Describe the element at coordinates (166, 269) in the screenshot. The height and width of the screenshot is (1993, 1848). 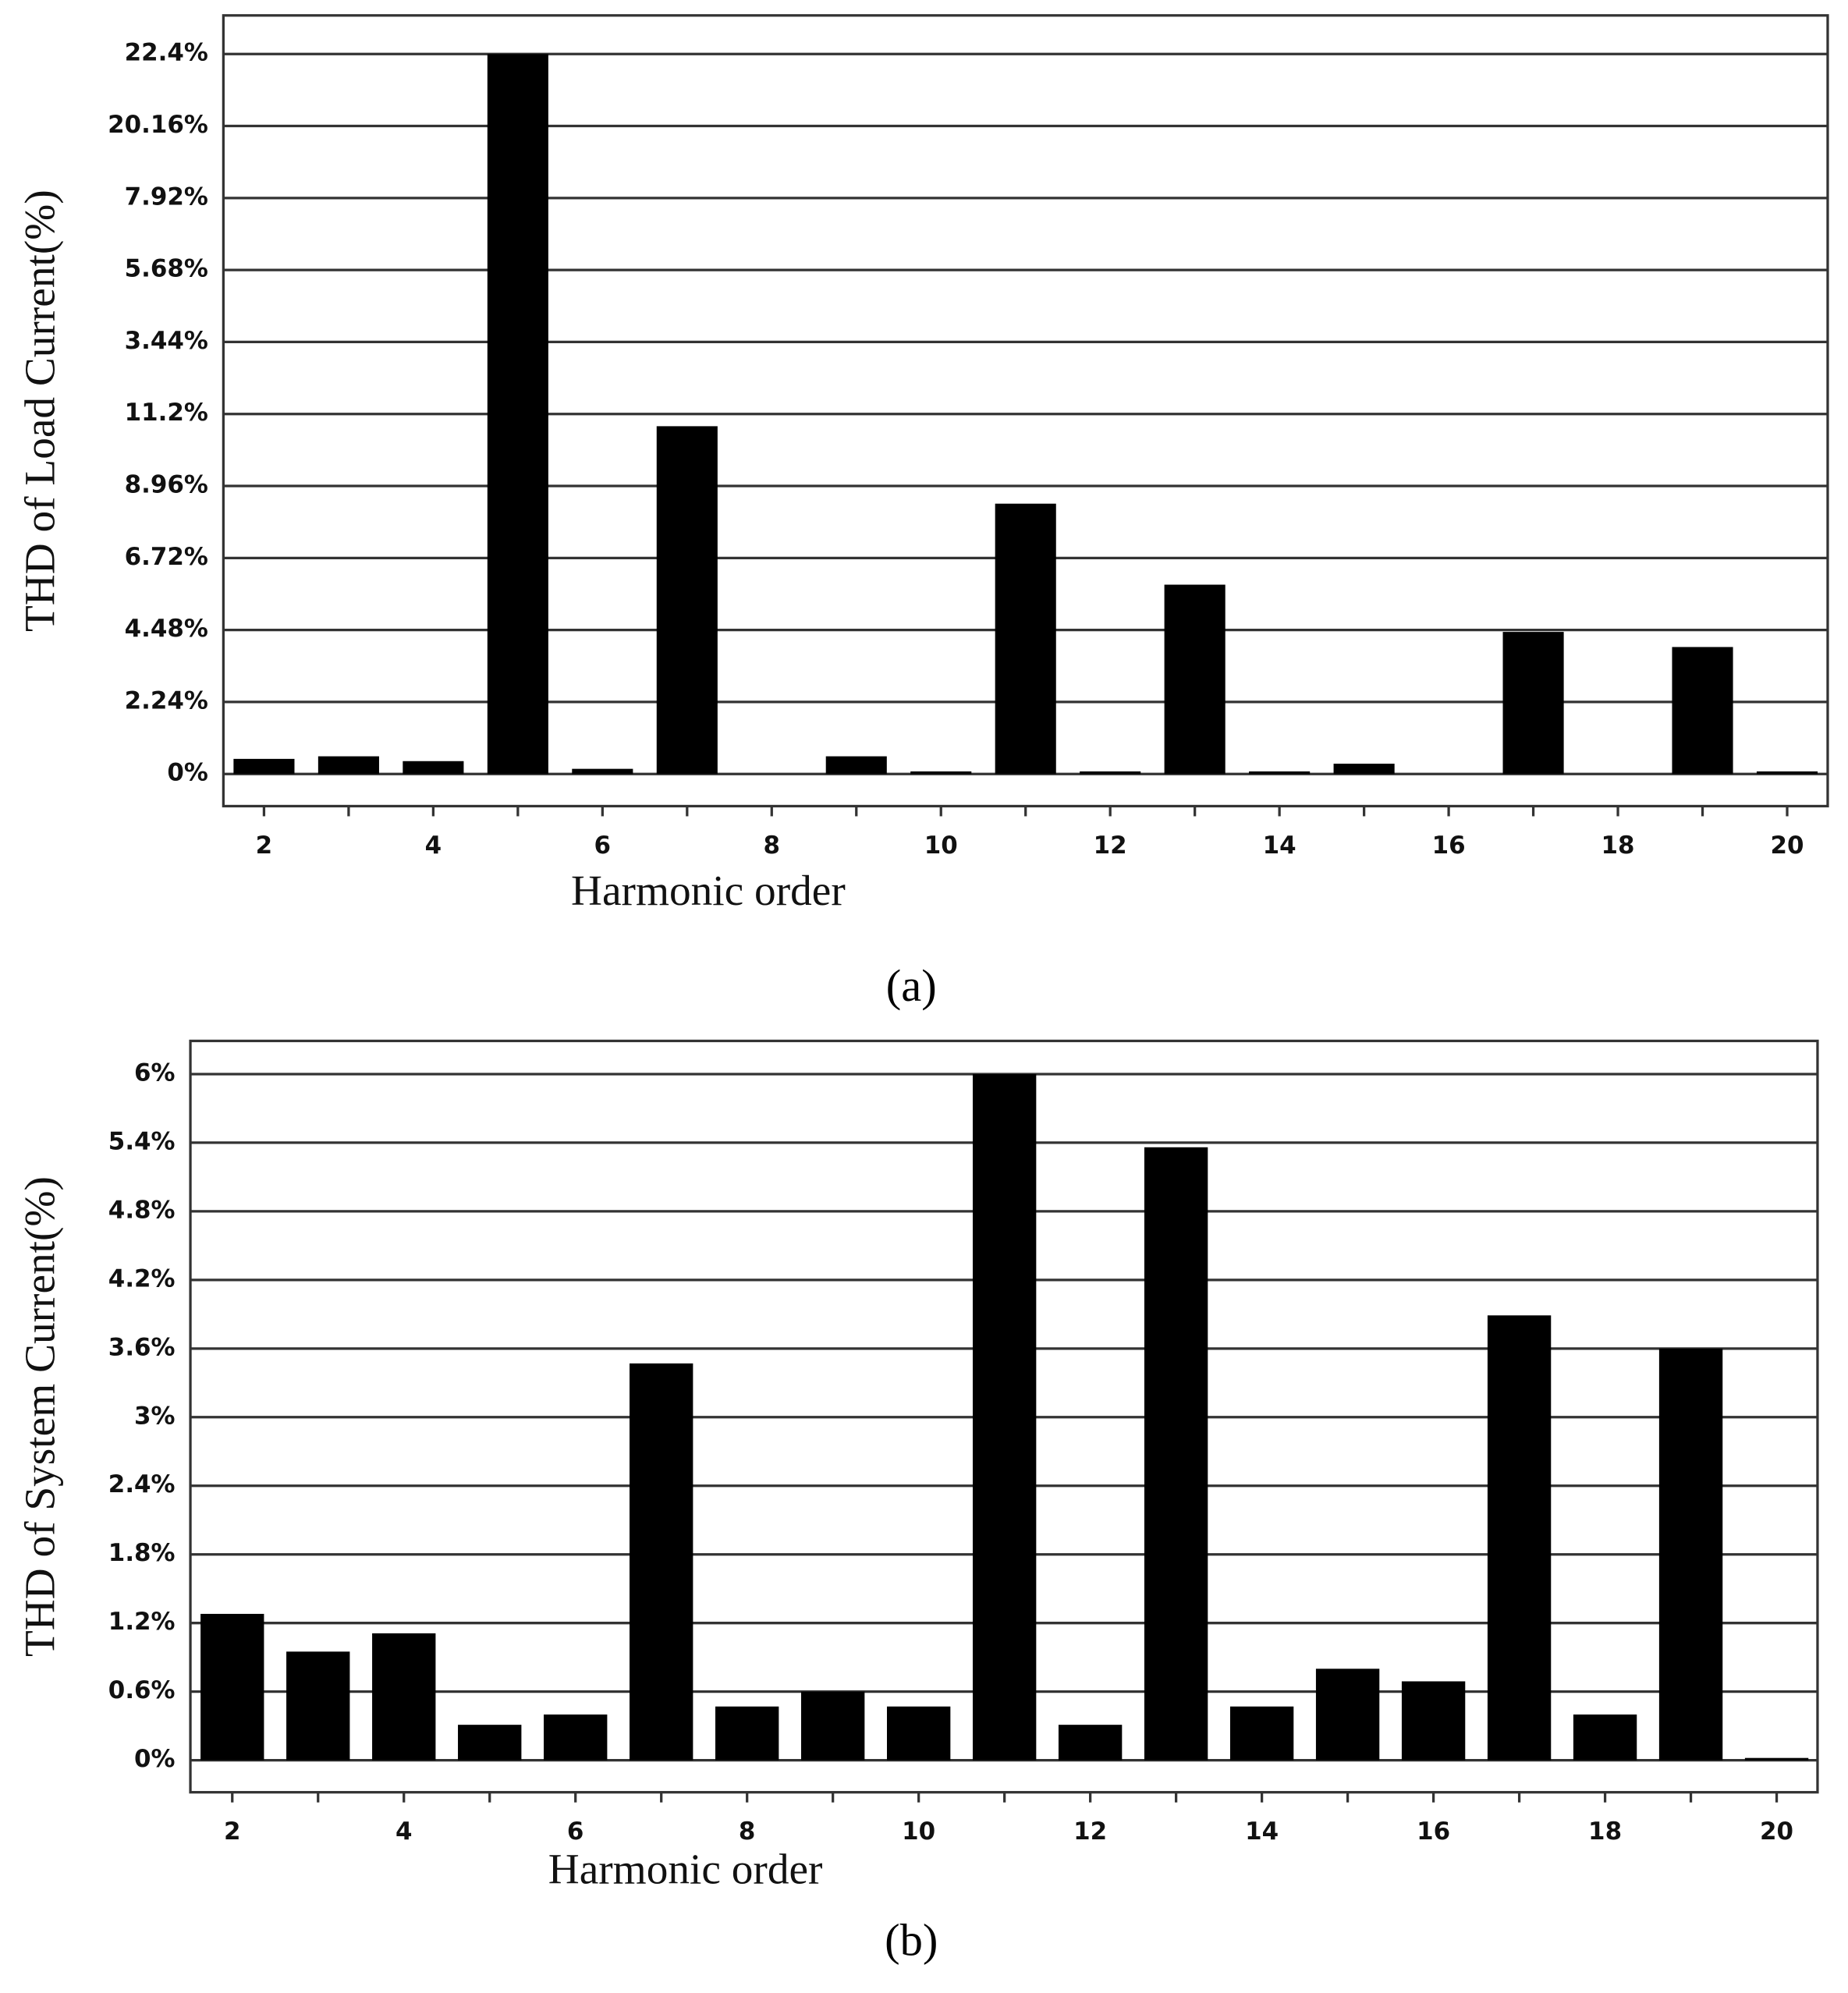
I see `y-tick-label: 5.68%` at that location.